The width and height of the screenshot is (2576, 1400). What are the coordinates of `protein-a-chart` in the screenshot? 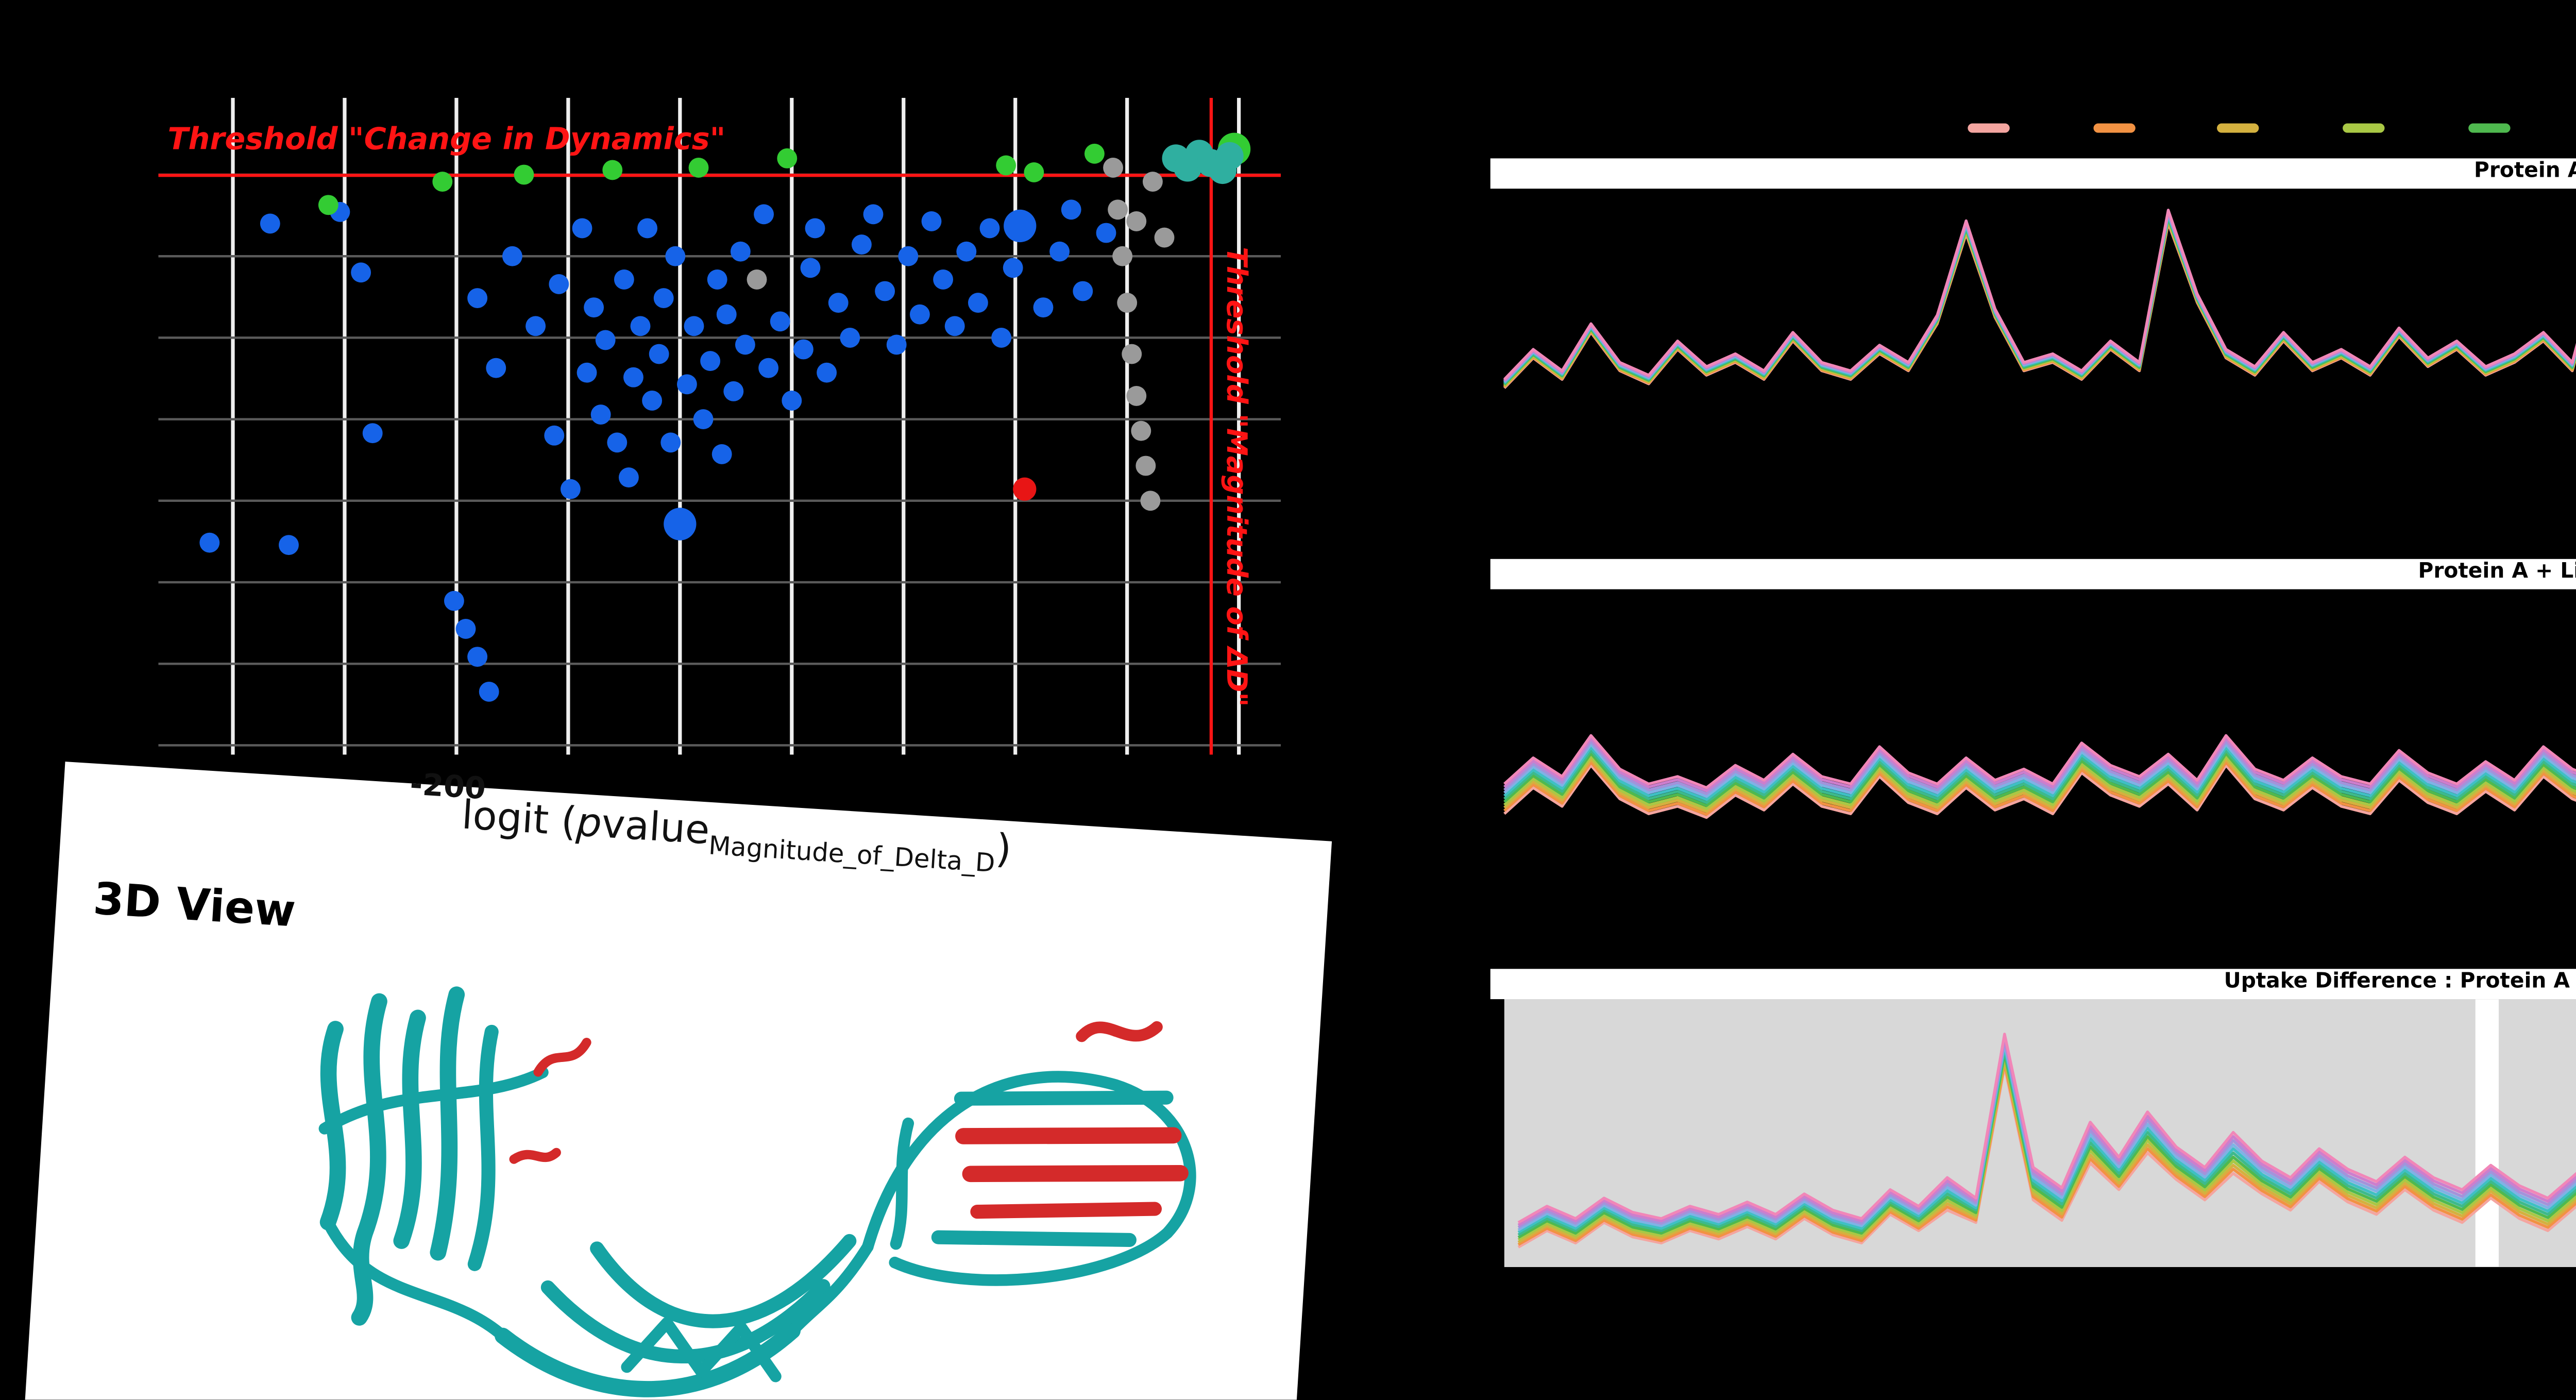 It's located at (2033, 375).